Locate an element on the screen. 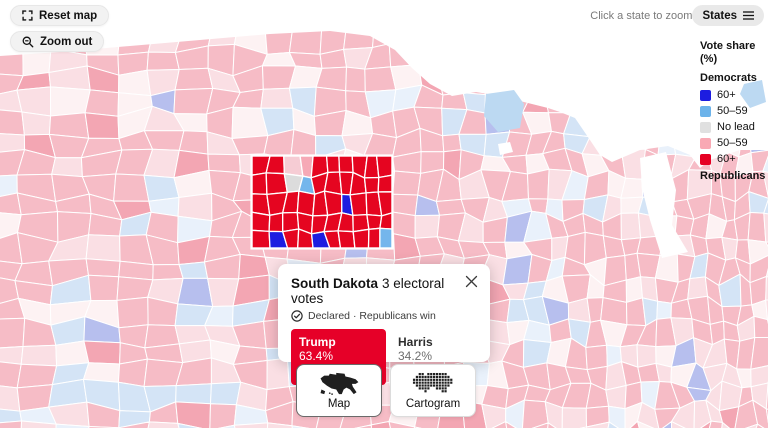 The width and height of the screenshot is (768, 428). popup-status-text: Declared · Republicans win is located at coordinates (372, 316).